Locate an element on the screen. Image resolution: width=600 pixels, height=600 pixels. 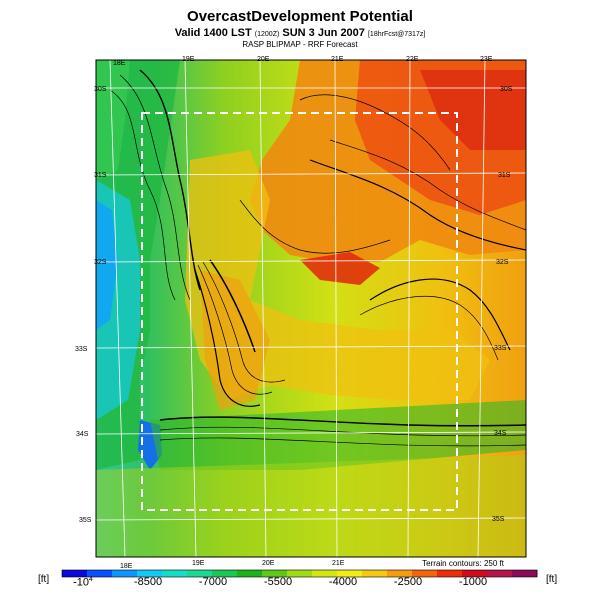
forecast-tag: [18hrFcst@7317z] is located at coordinates (396, 34).